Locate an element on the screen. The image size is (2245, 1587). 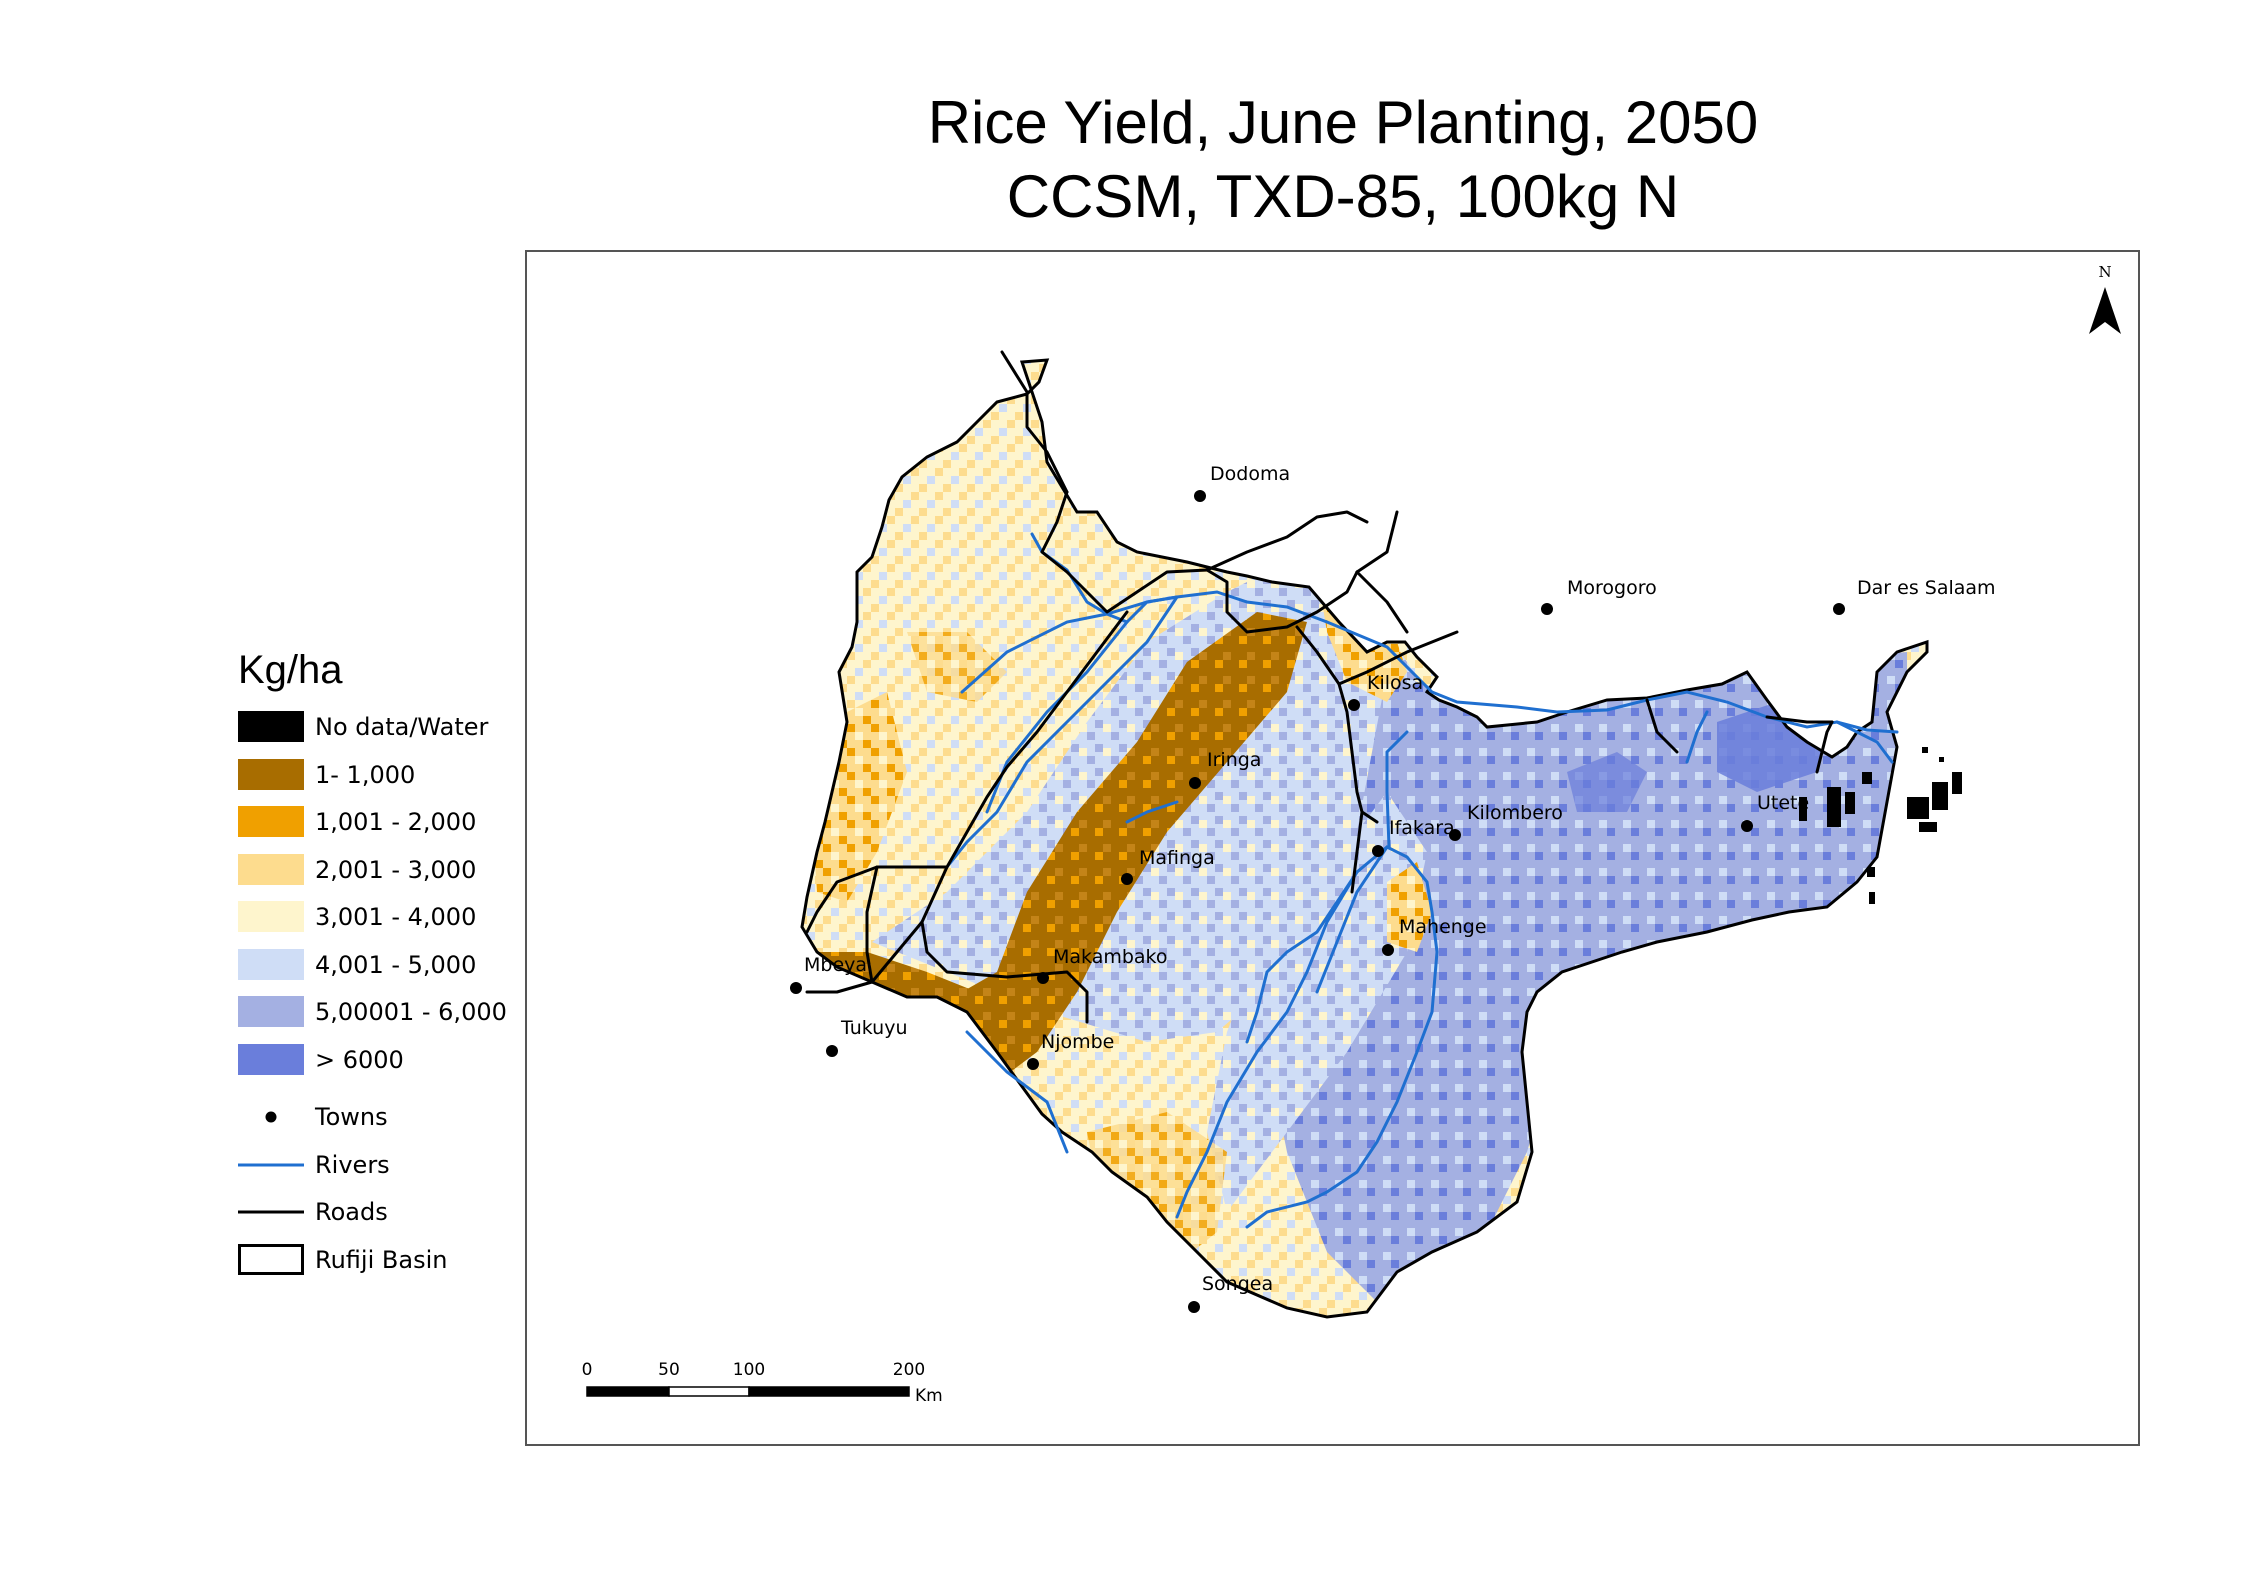
north-arrow: N is located at coordinates (2105, 298).